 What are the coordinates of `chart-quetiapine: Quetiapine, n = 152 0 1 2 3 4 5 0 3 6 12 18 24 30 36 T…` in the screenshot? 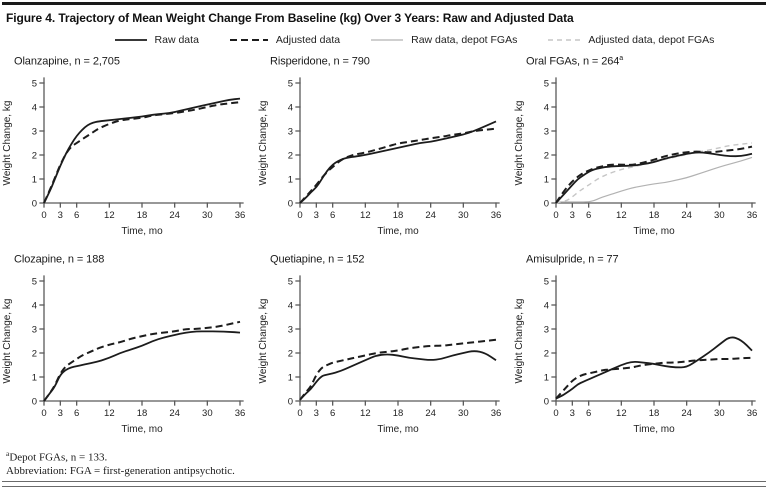 It's located at (384, 348).